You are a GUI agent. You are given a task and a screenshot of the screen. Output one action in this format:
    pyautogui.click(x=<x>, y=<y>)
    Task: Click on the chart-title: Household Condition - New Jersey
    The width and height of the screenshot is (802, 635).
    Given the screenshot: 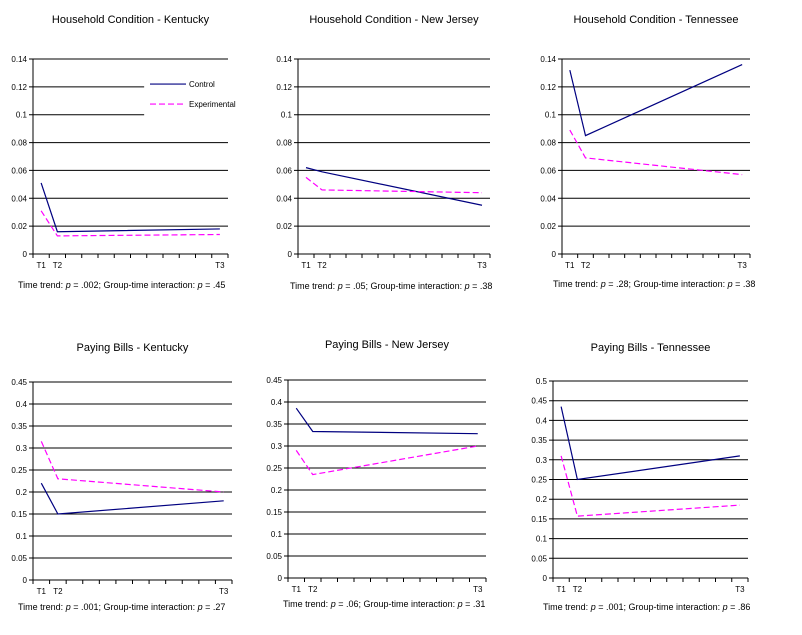 What is the action you would take?
    pyautogui.click(x=394, y=20)
    